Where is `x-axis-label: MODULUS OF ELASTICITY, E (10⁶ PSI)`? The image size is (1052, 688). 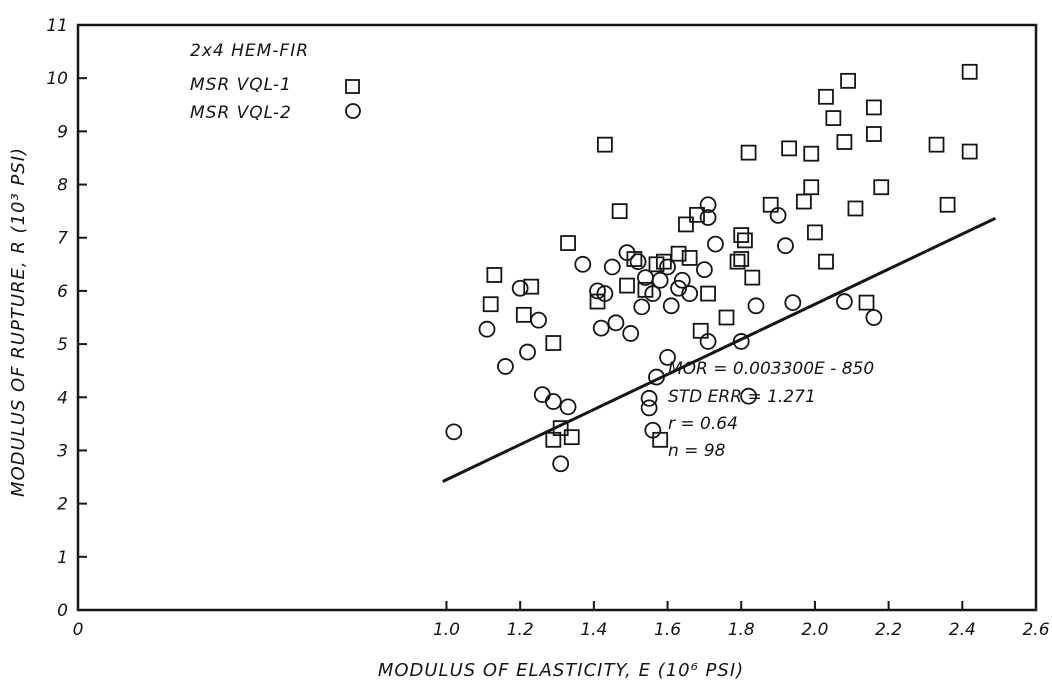 x-axis-label: MODULUS OF ELASTICITY, E (10⁶ PSI) is located at coordinates (561, 670).